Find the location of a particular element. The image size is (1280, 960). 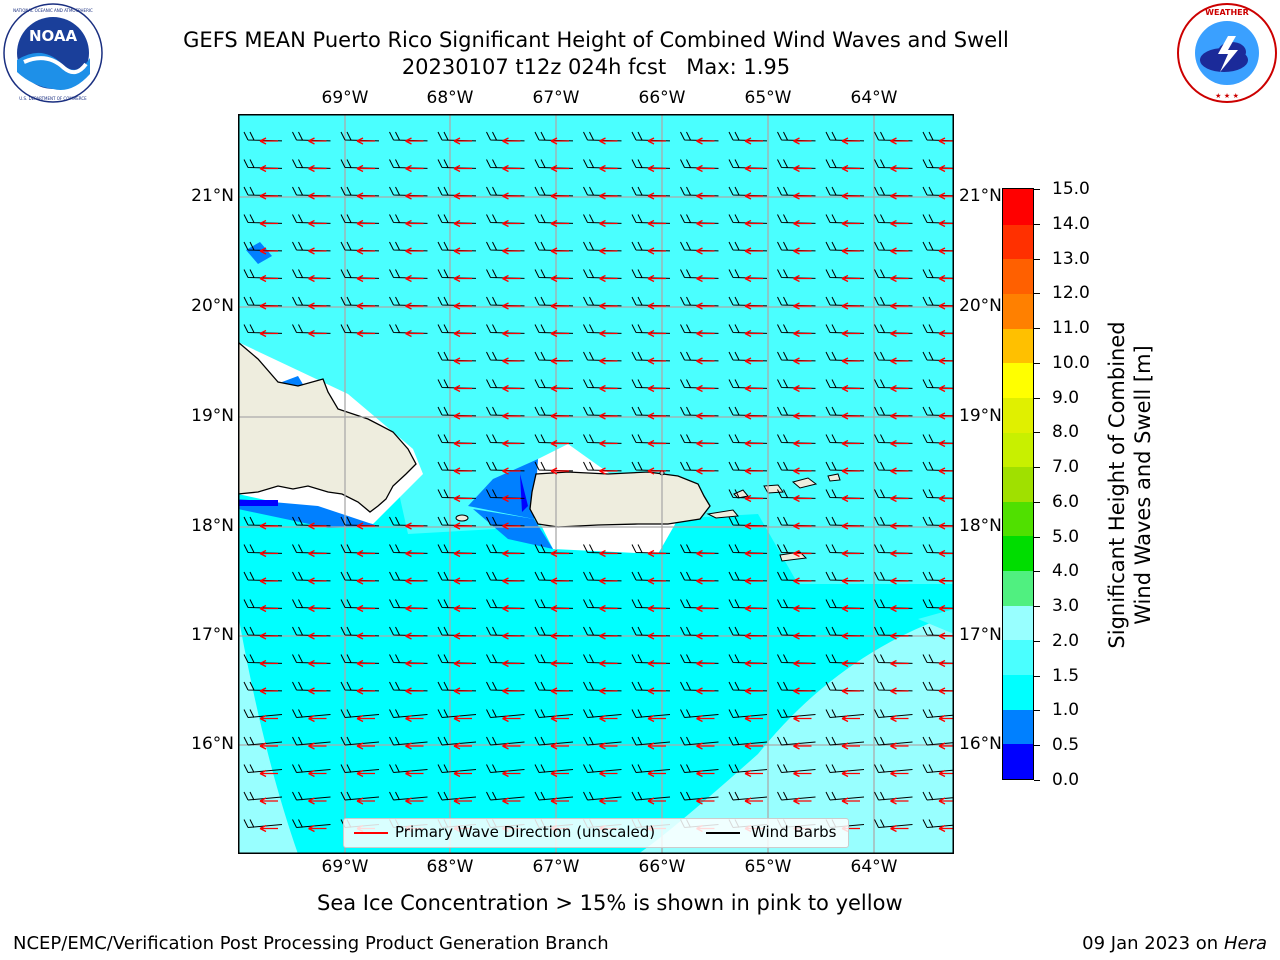

colorbar-tick-label: 1.0 is located at coordinates (1066, 710).